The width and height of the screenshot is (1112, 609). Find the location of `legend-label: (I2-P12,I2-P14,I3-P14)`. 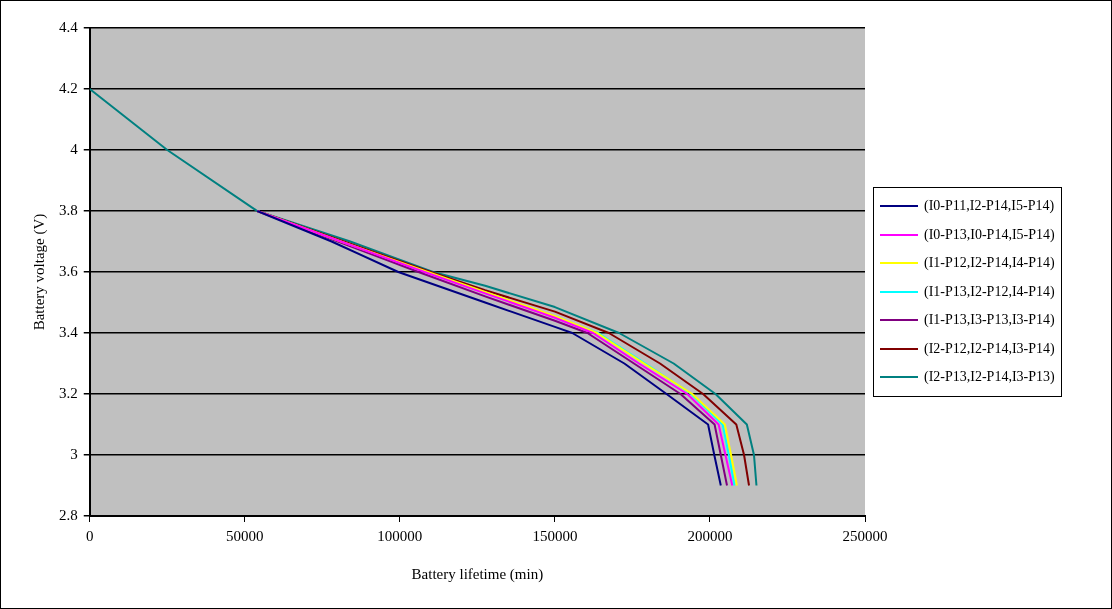

legend-label: (I2-P12,I2-P14,I3-P14) is located at coordinates (989, 348).